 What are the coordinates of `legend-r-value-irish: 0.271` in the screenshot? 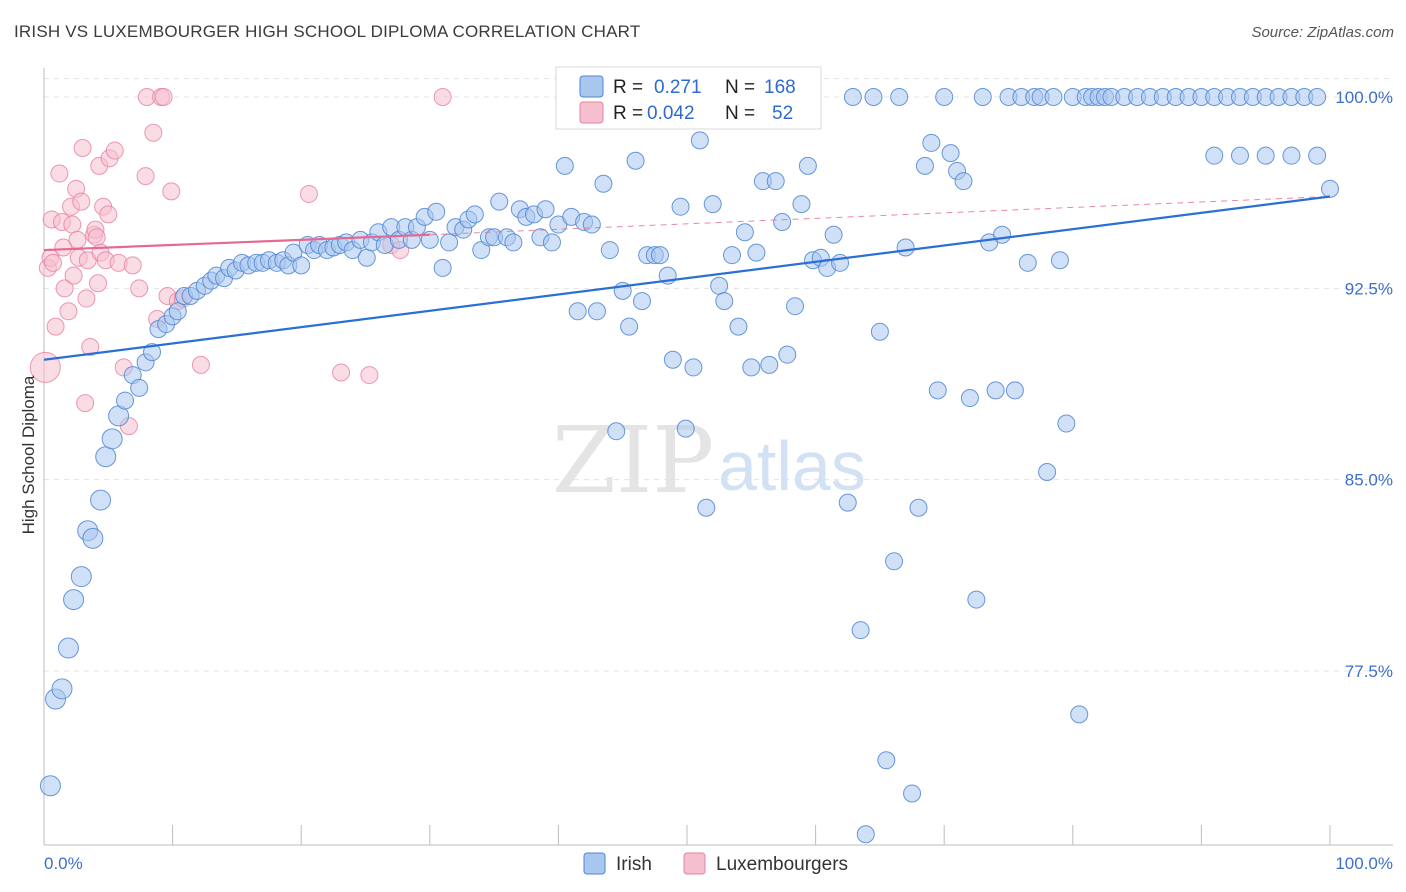 It's located at (678, 87).